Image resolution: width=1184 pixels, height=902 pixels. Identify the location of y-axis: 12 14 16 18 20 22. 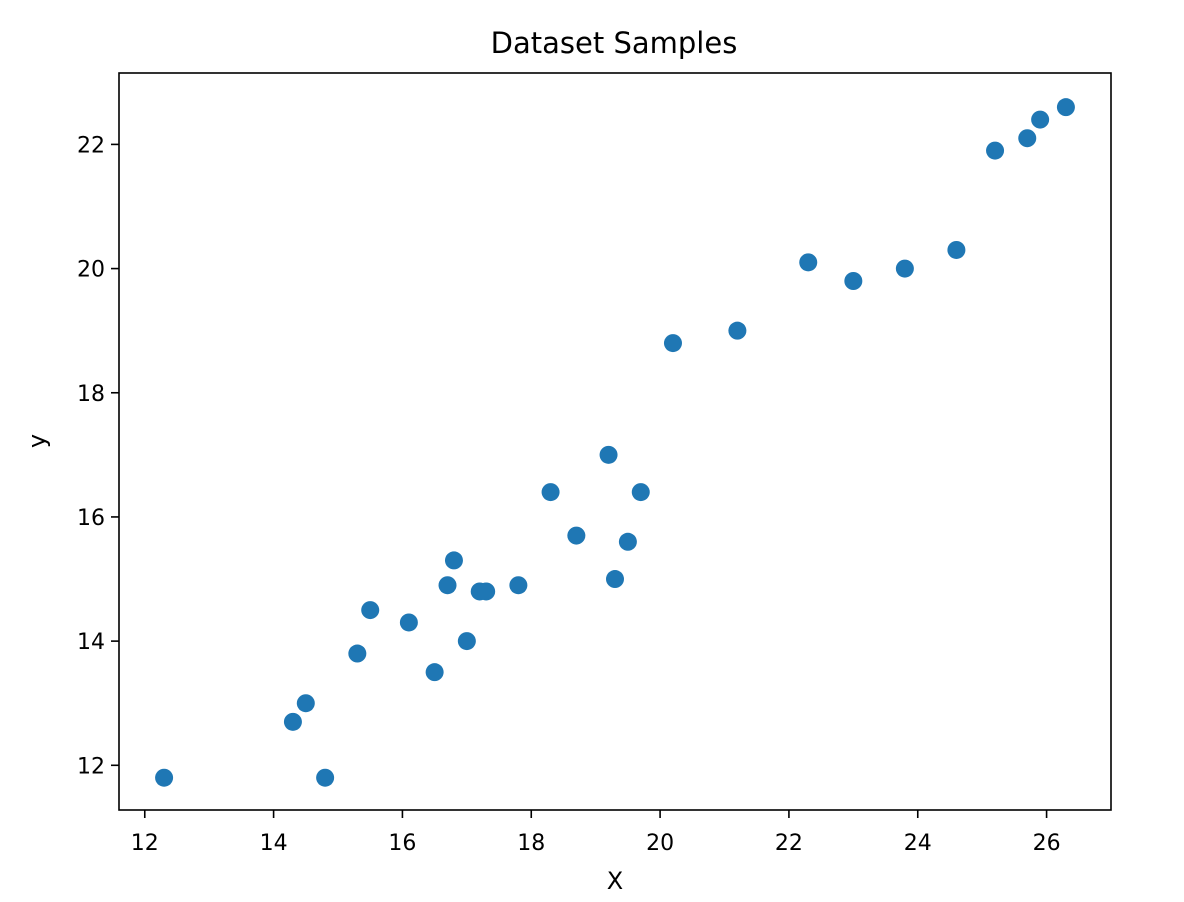
(98, 456).